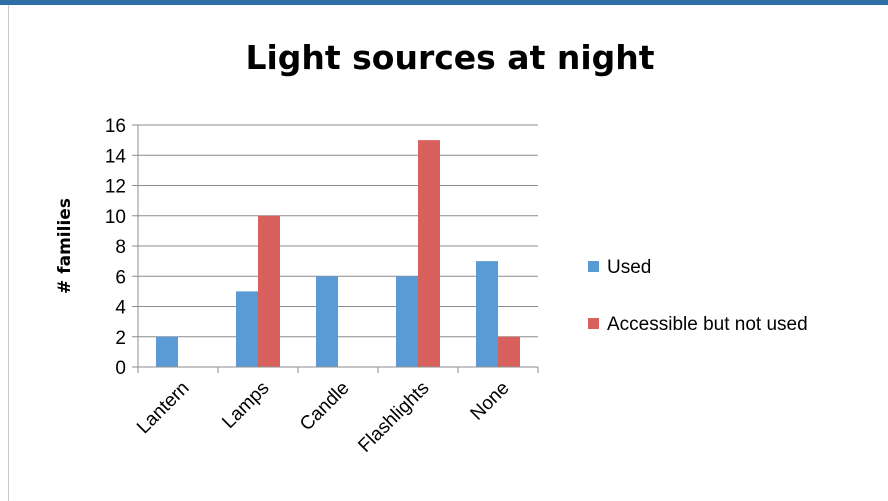 The image size is (888, 501). I want to click on y-tick-label: 14, so click(116, 156).